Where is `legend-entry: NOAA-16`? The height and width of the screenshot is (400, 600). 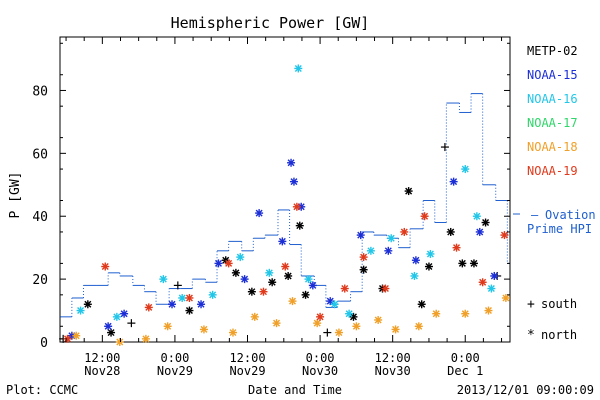 legend-entry: NOAA-16 is located at coordinates (552, 99).